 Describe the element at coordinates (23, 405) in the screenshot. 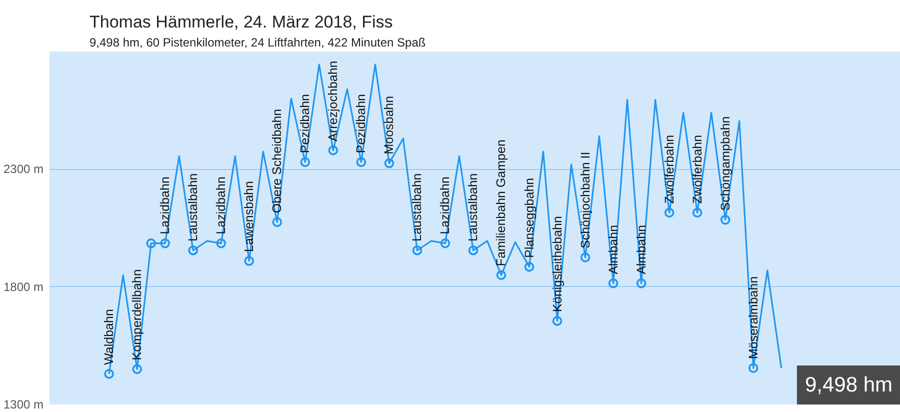

I see `y-tick-label: 1300 m` at that location.